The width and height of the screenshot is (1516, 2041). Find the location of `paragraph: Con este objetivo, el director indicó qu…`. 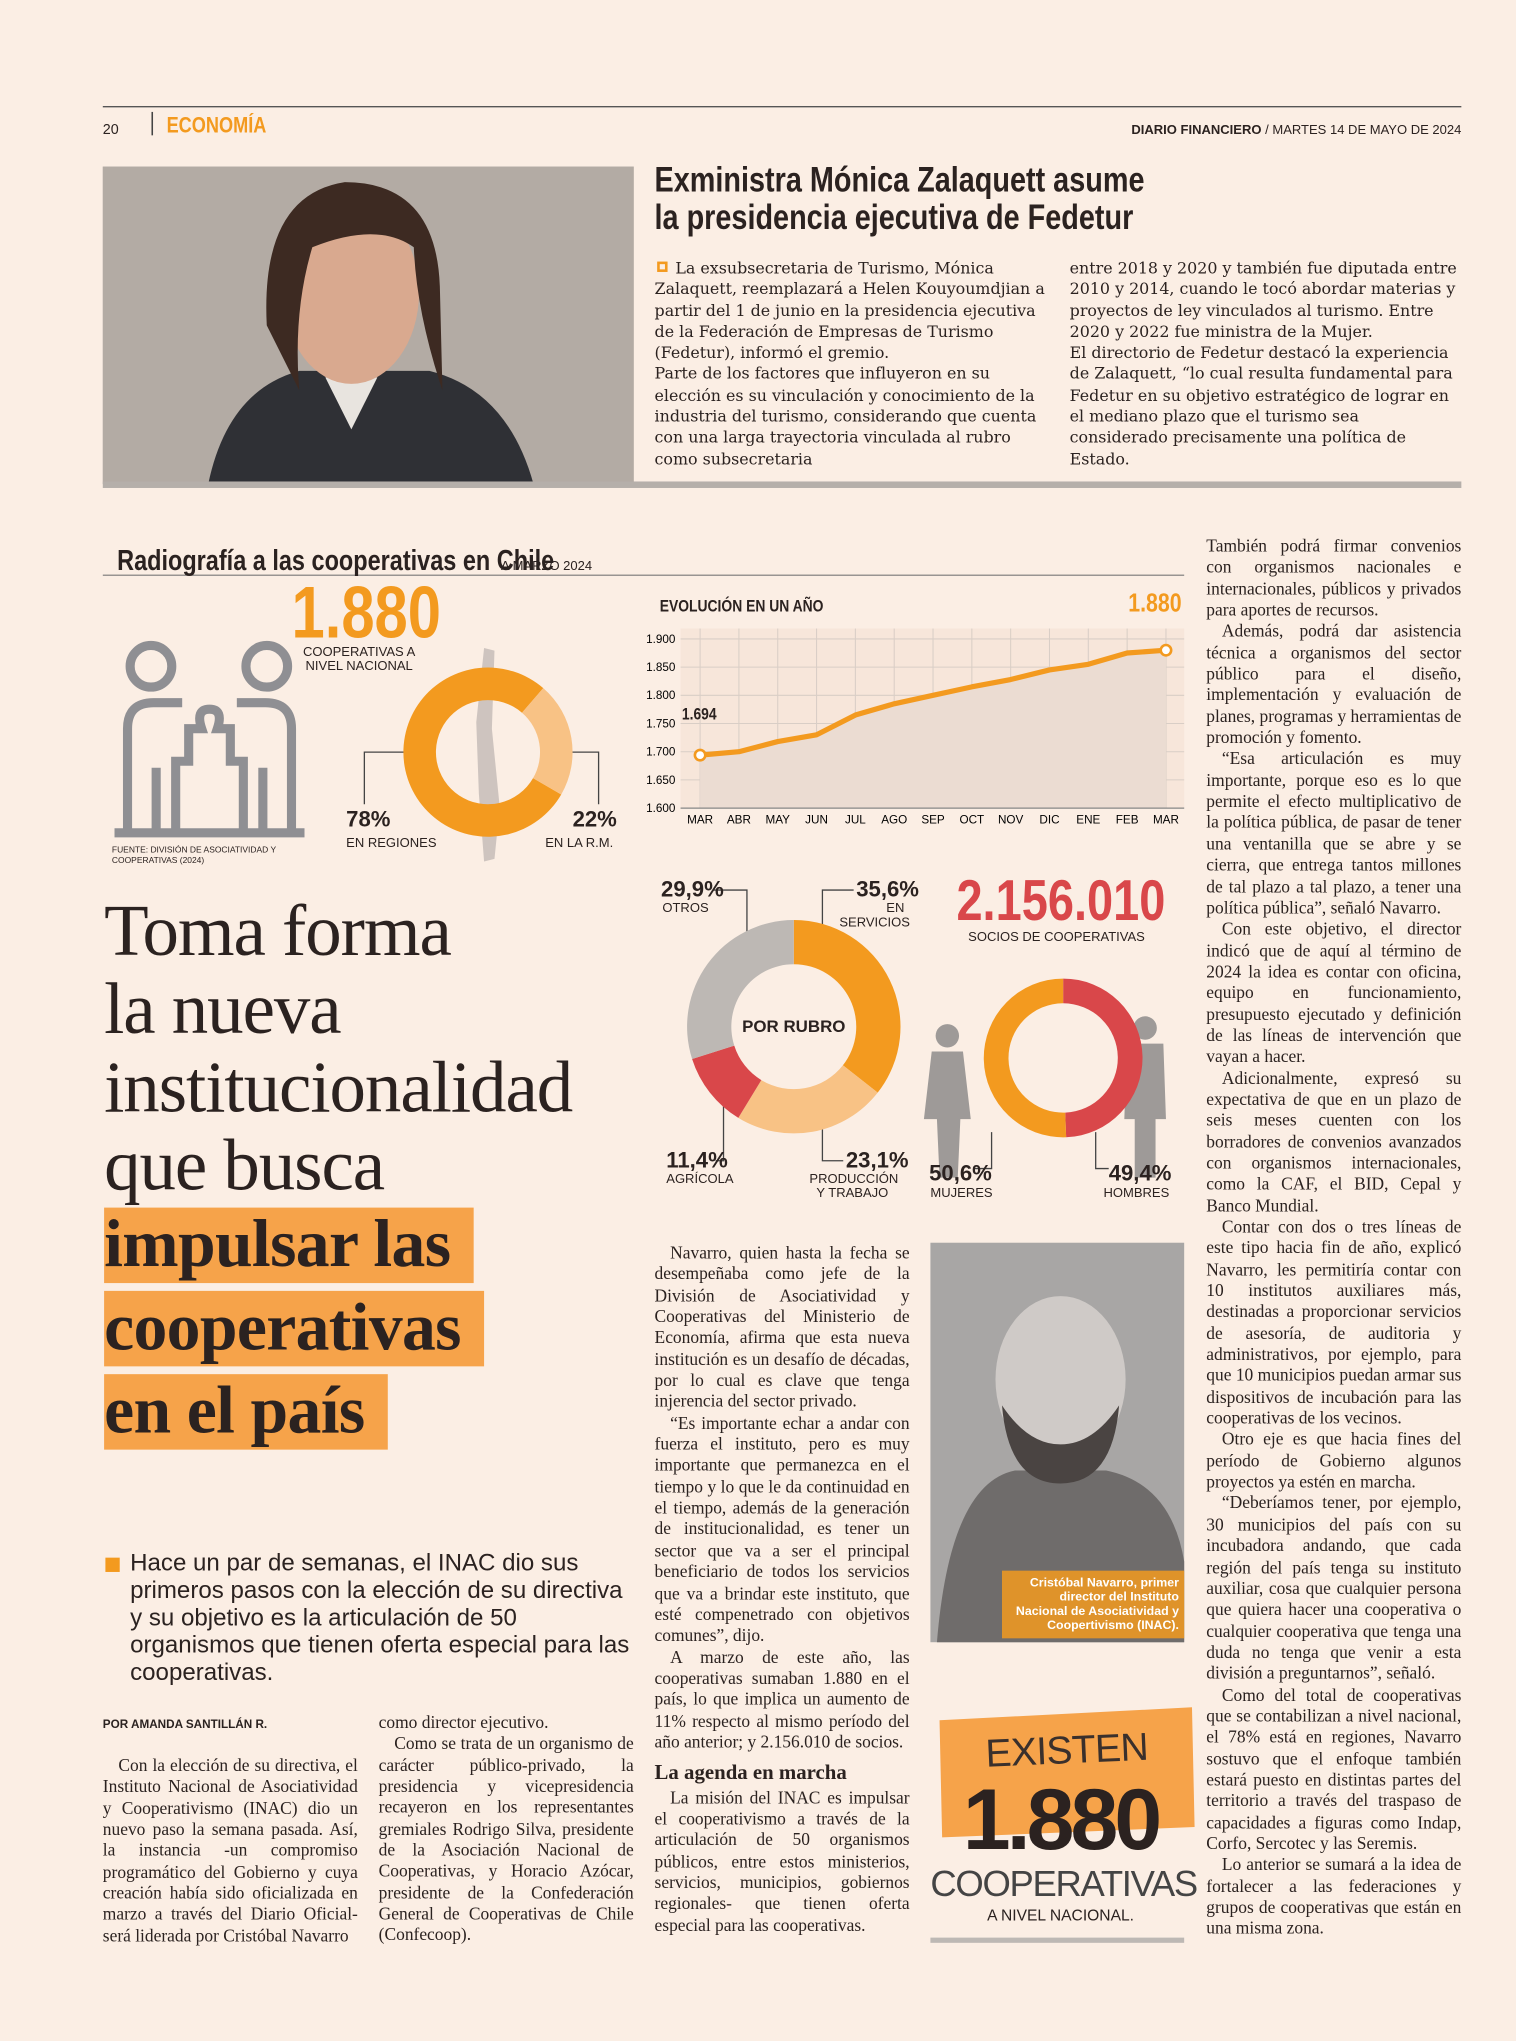

paragraph: Con este objetivo, el director indicó qu… is located at coordinates (1334, 992).